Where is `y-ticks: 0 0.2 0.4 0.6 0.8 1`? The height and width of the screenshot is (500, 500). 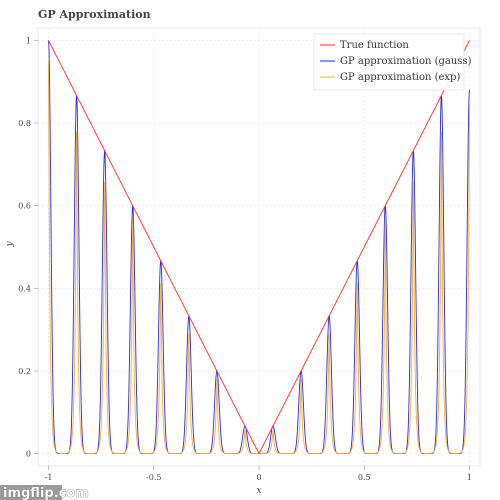
y-ticks: 0 0.2 0.4 0.6 0.8 1 is located at coordinates (28, 247).